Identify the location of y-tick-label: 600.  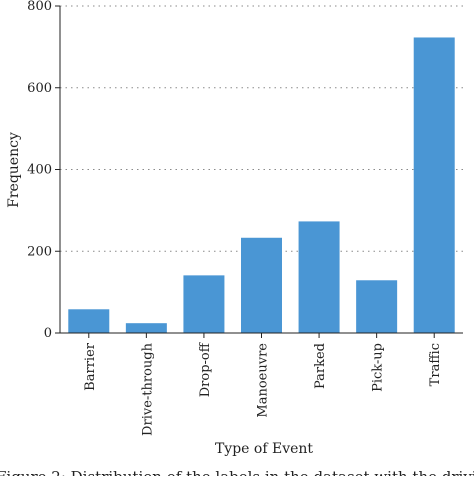
(39, 88).